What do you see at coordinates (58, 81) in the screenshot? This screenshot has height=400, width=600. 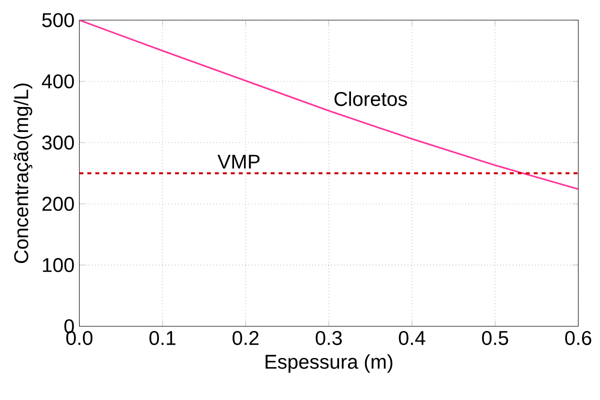 I see `y-tick-label: 400` at bounding box center [58, 81].